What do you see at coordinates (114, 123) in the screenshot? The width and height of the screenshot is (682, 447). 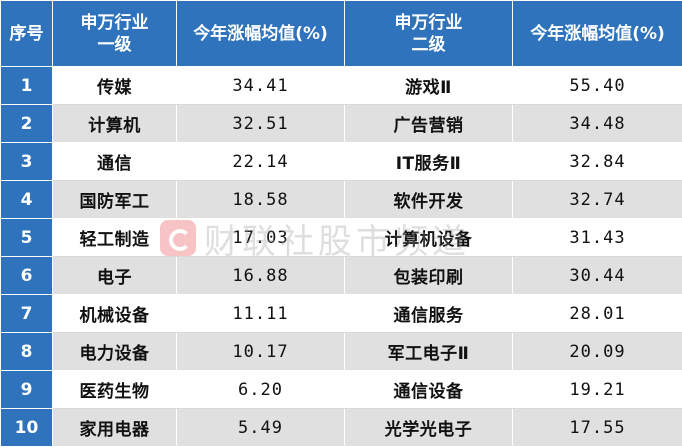 I see `industry-level1-cell: 计算机` at bounding box center [114, 123].